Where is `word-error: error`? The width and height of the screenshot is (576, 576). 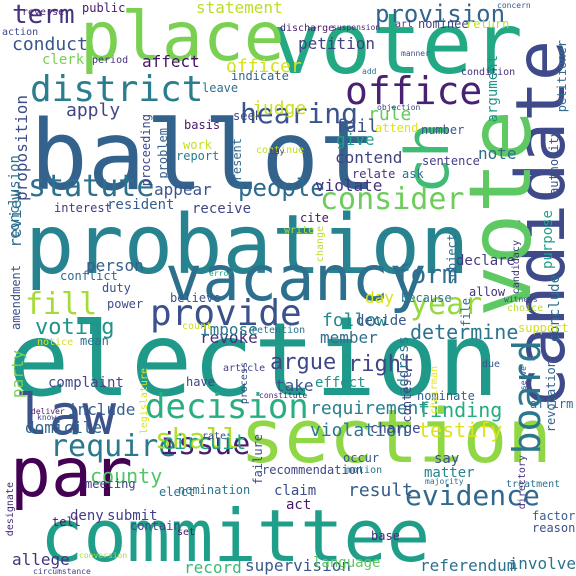 word-error: error is located at coordinates (221, 273).